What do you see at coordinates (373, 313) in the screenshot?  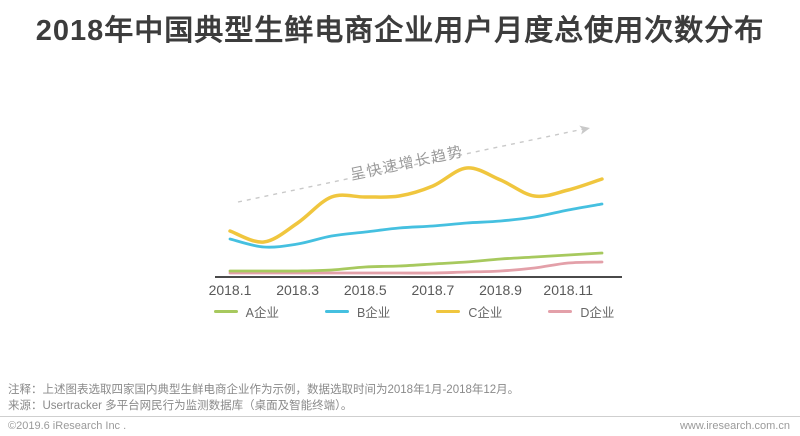 I see `legend-label: B企业` at bounding box center [373, 313].